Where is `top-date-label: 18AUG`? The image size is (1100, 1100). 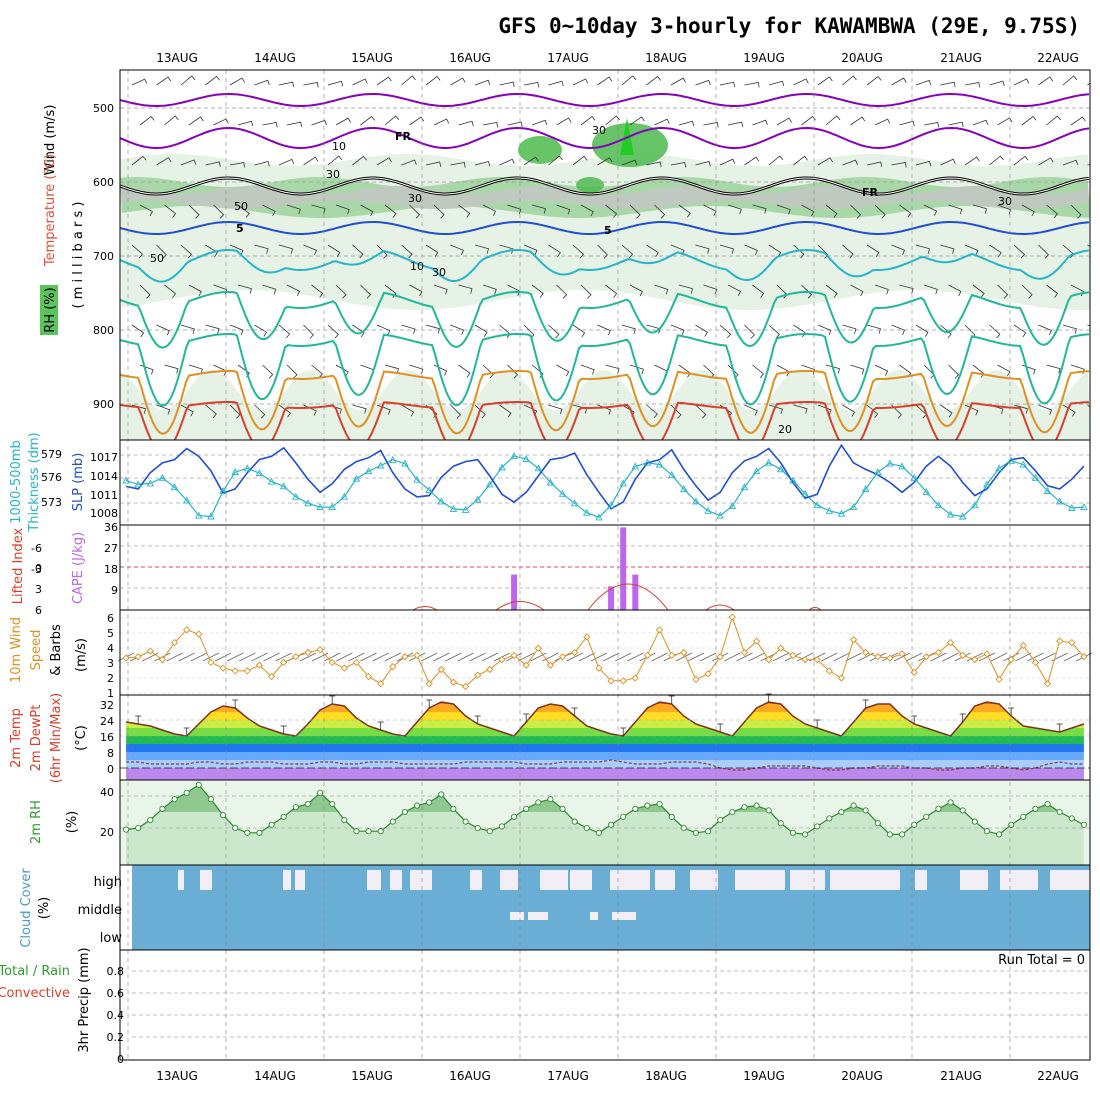
top-date-label: 18AUG is located at coordinates (666, 58).